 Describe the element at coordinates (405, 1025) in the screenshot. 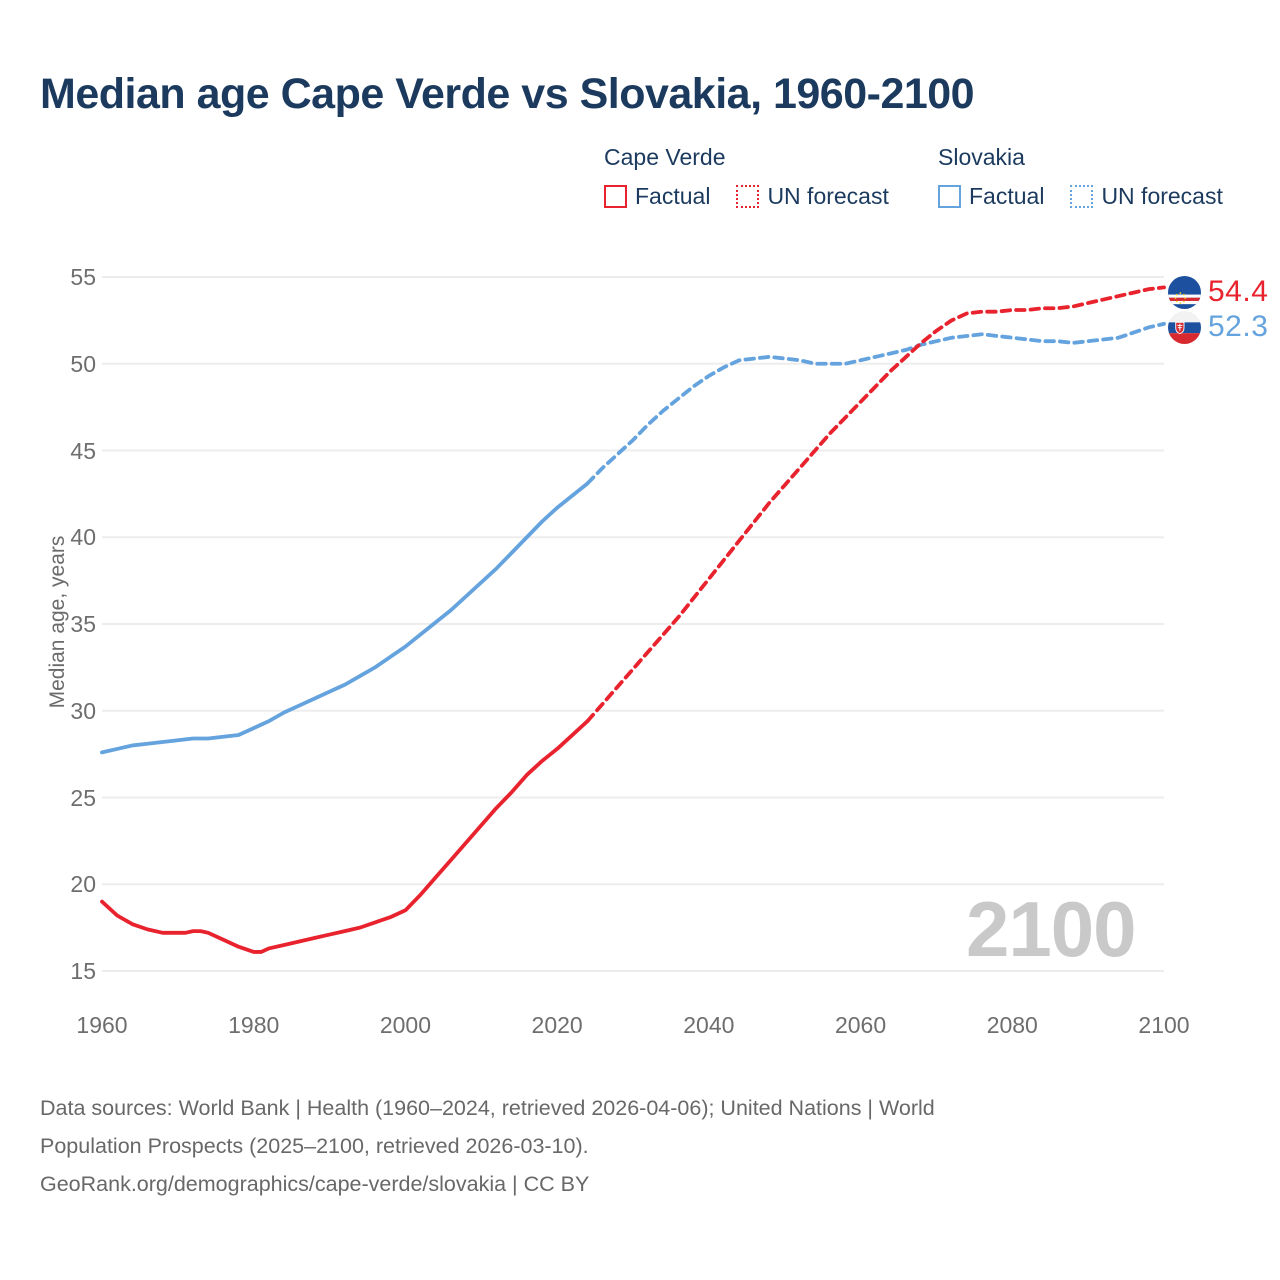

I see `x-tick-label: 2000` at that location.